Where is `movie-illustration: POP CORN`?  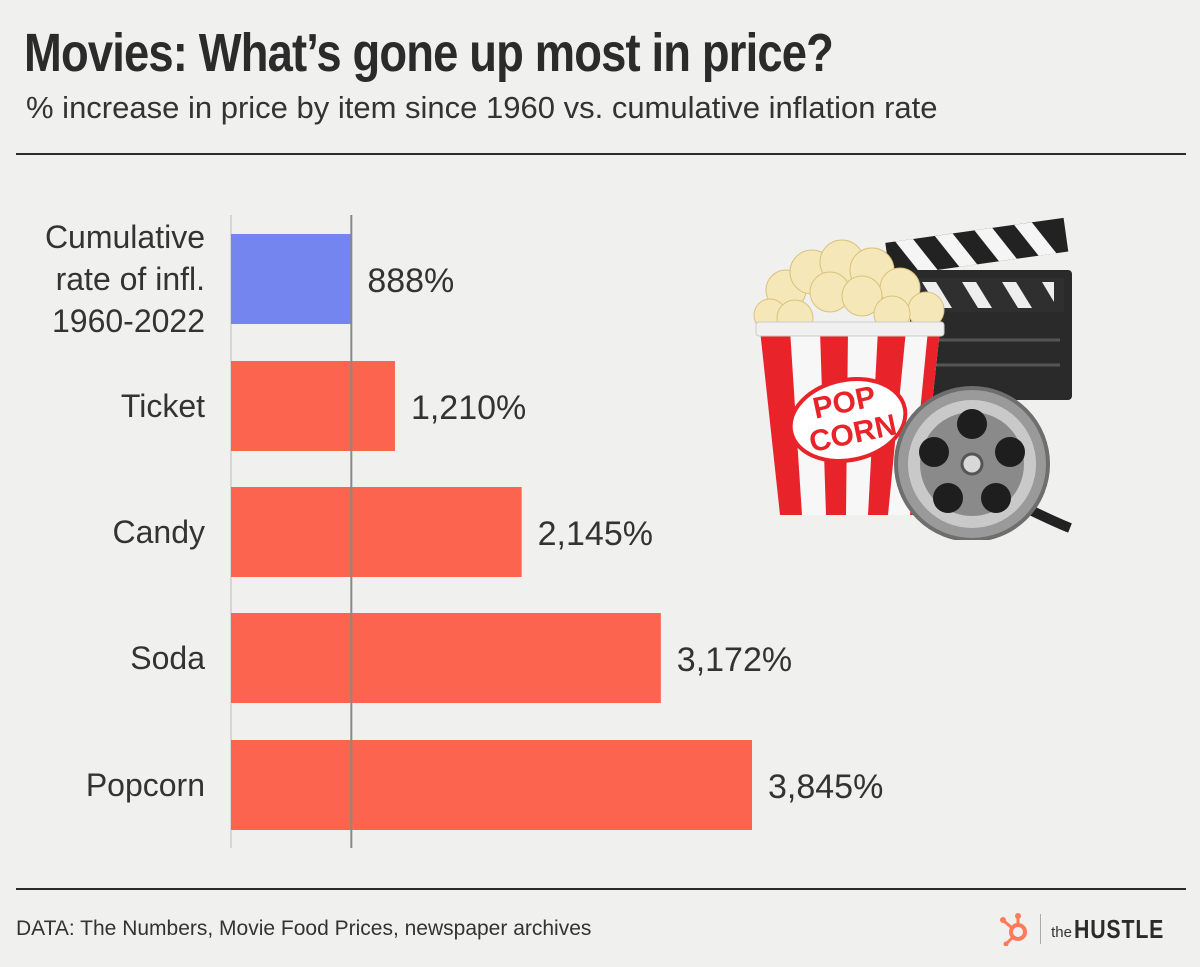
movie-illustration: POP CORN is located at coordinates (912, 378).